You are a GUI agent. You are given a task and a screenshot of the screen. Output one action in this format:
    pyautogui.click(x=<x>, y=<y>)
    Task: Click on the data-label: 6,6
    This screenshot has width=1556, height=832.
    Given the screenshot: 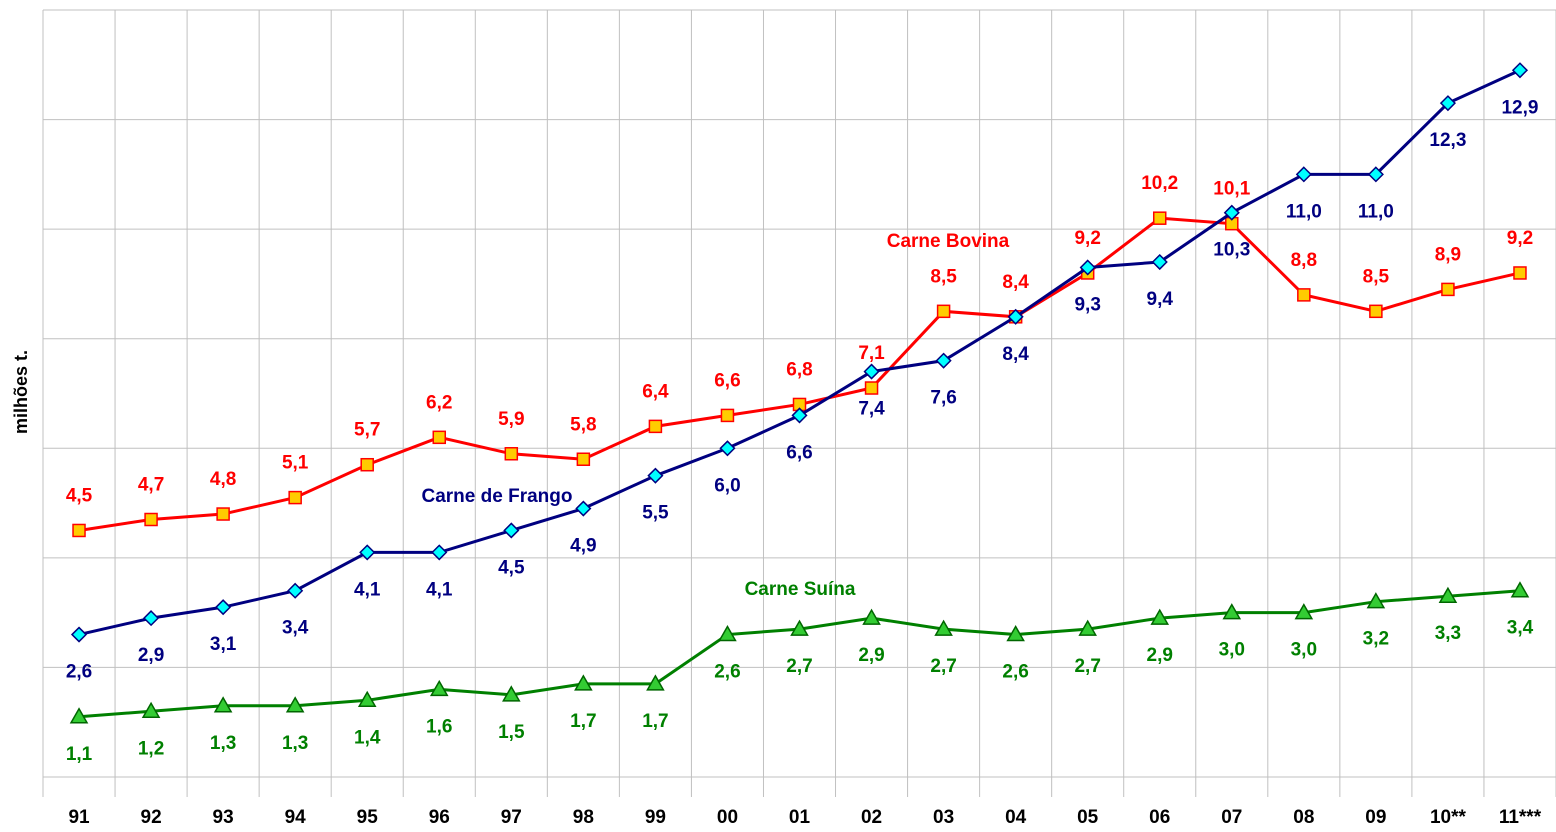 What is the action you would take?
    pyautogui.click(x=727, y=380)
    